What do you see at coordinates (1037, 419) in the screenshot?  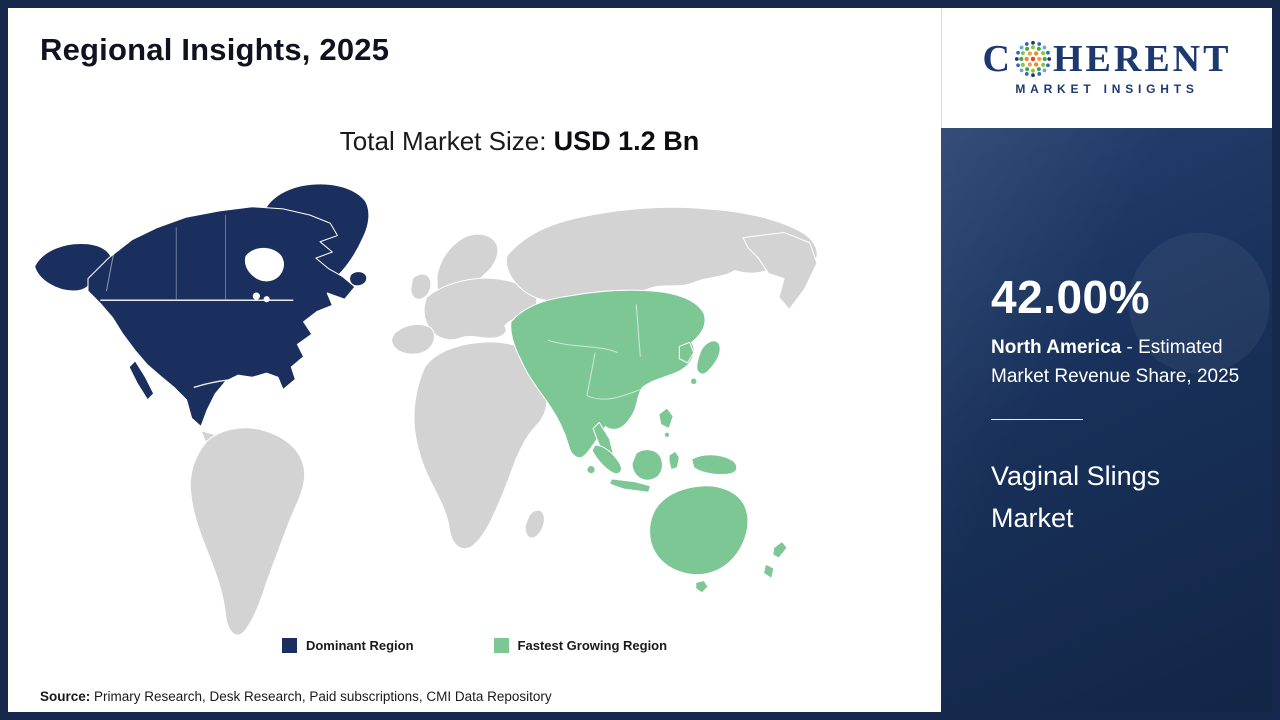 I see `panel-divider` at bounding box center [1037, 419].